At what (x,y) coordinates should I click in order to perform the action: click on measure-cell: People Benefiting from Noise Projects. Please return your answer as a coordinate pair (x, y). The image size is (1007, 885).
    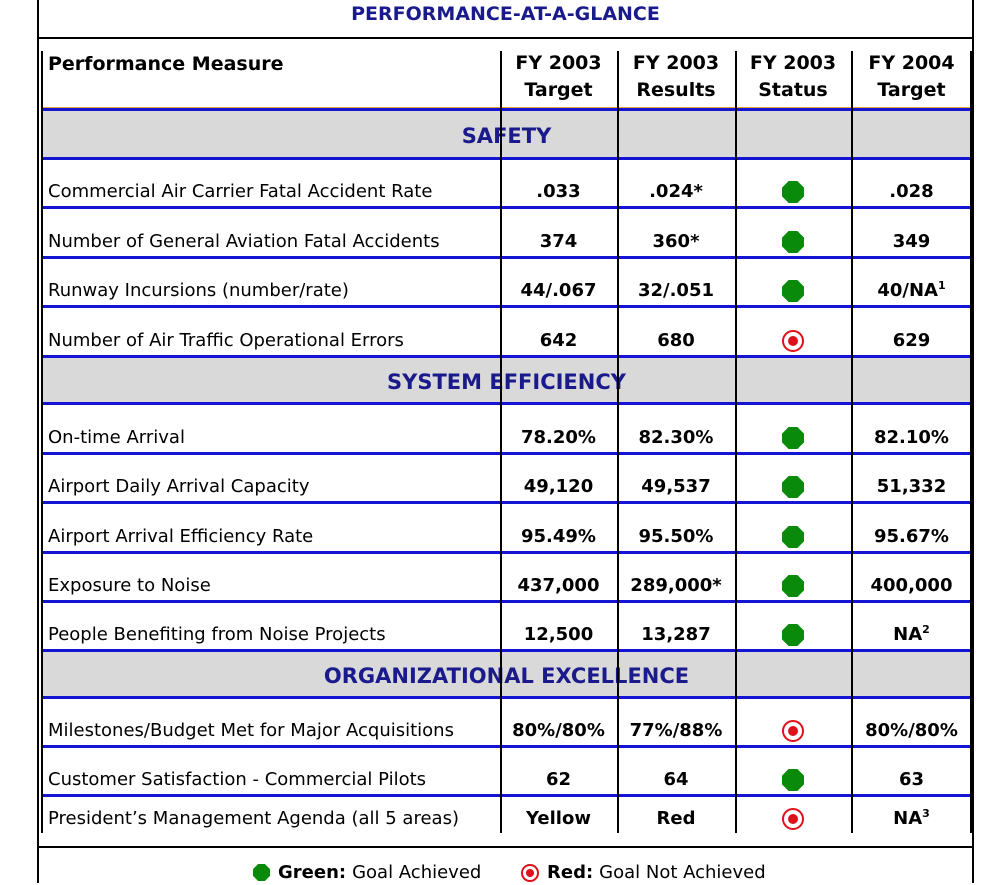
    Looking at the image, I should click on (274, 626).